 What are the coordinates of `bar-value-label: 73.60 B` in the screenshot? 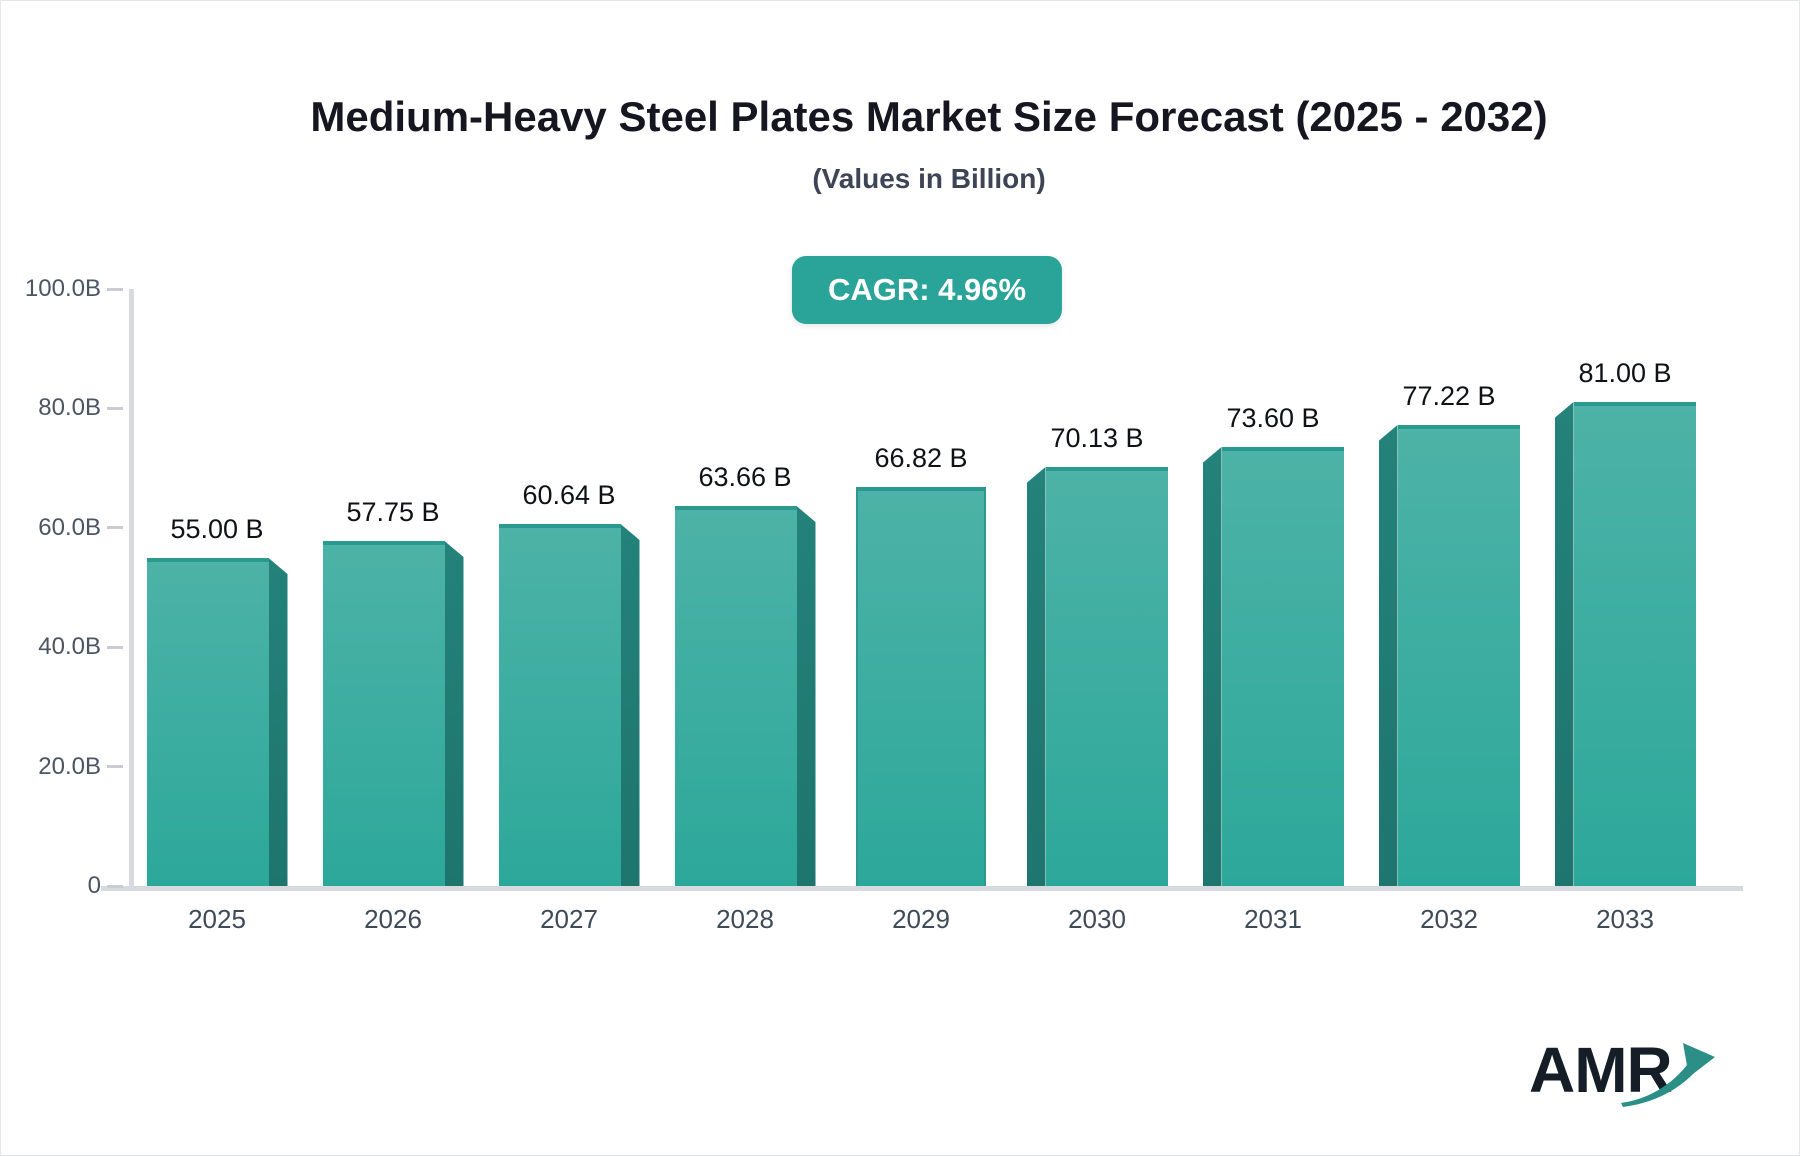 It's located at (1273, 418).